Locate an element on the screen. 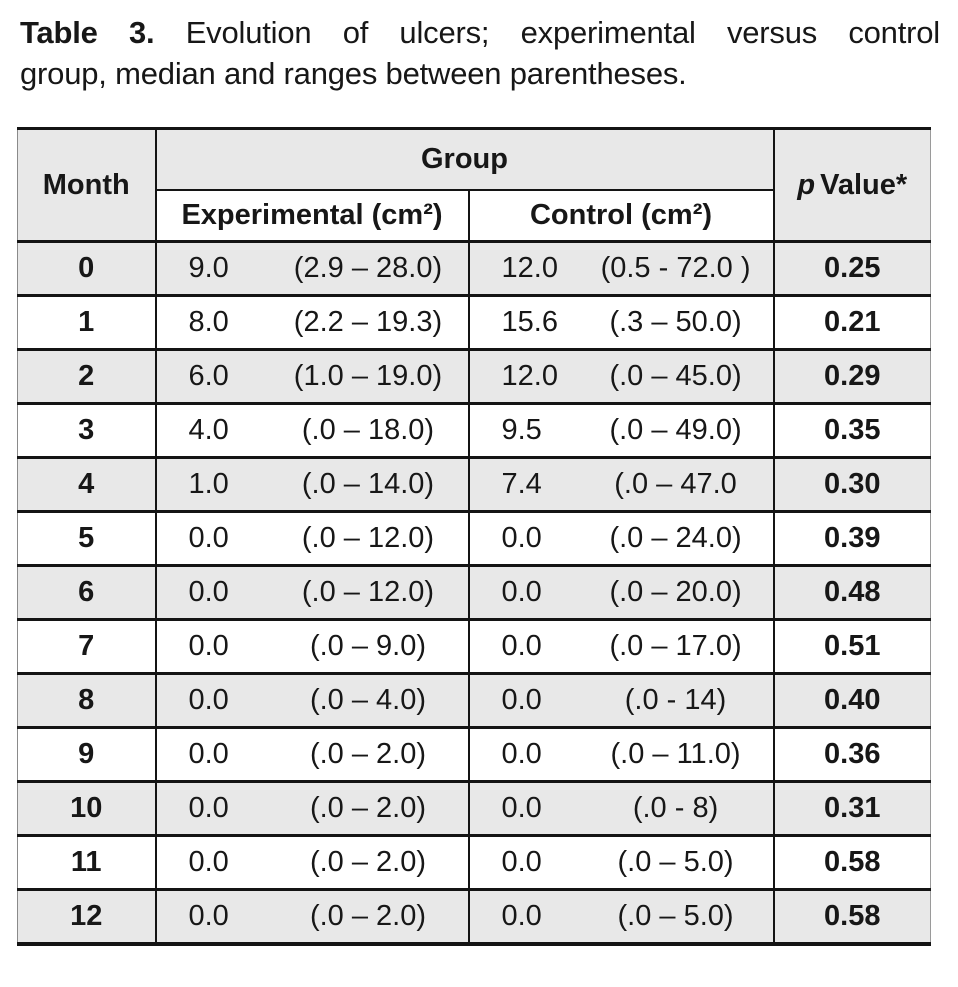  control-cell: 9.5 (.0 – 49.0) is located at coordinates (621, 430).